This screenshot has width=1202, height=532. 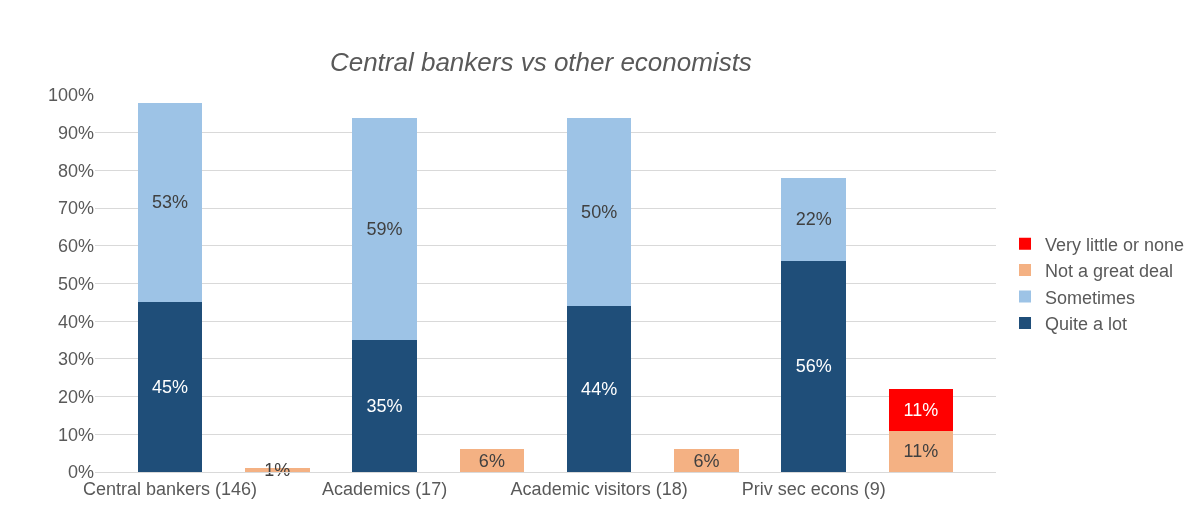 I want to click on x-tick-label: Priv sec econs (9), so click(x=813, y=488).